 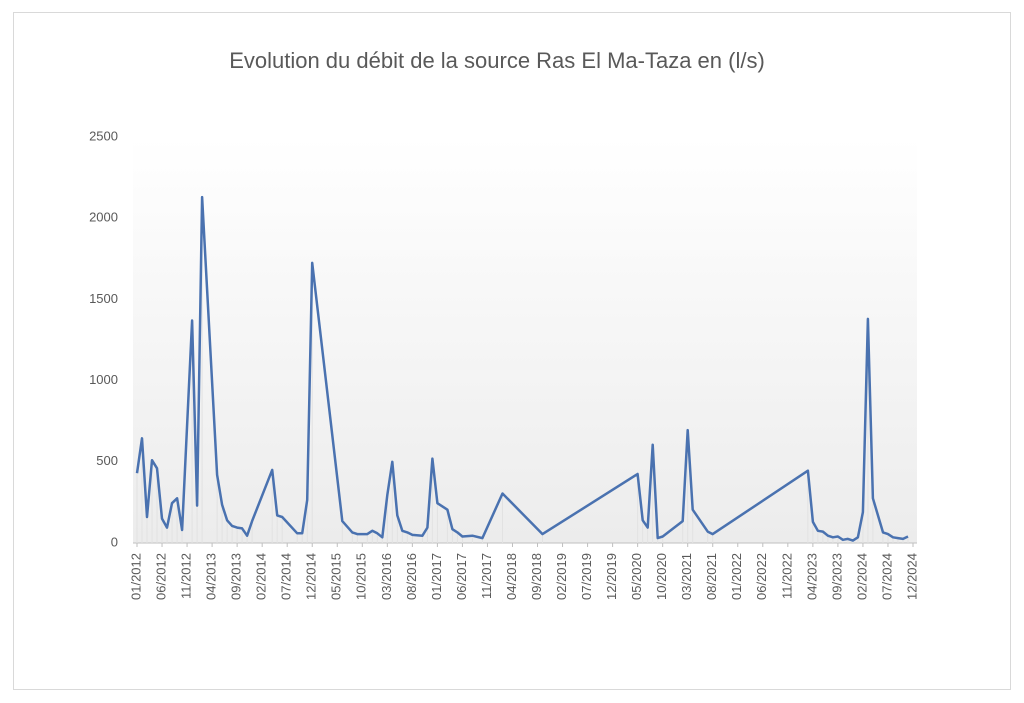 What do you see at coordinates (486, 576) in the screenshot?
I see `x-tick-label: 11/2017` at bounding box center [486, 576].